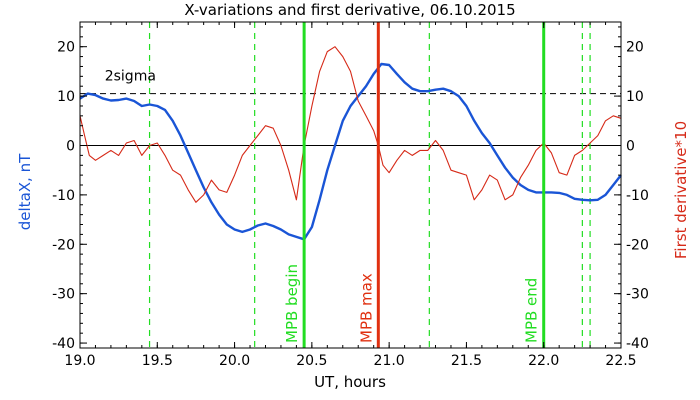 This screenshot has width=700, height=400. What do you see at coordinates (63, 295) in the screenshot?
I see `y-tick-label-left: -30` at bounding box center [63, 295].